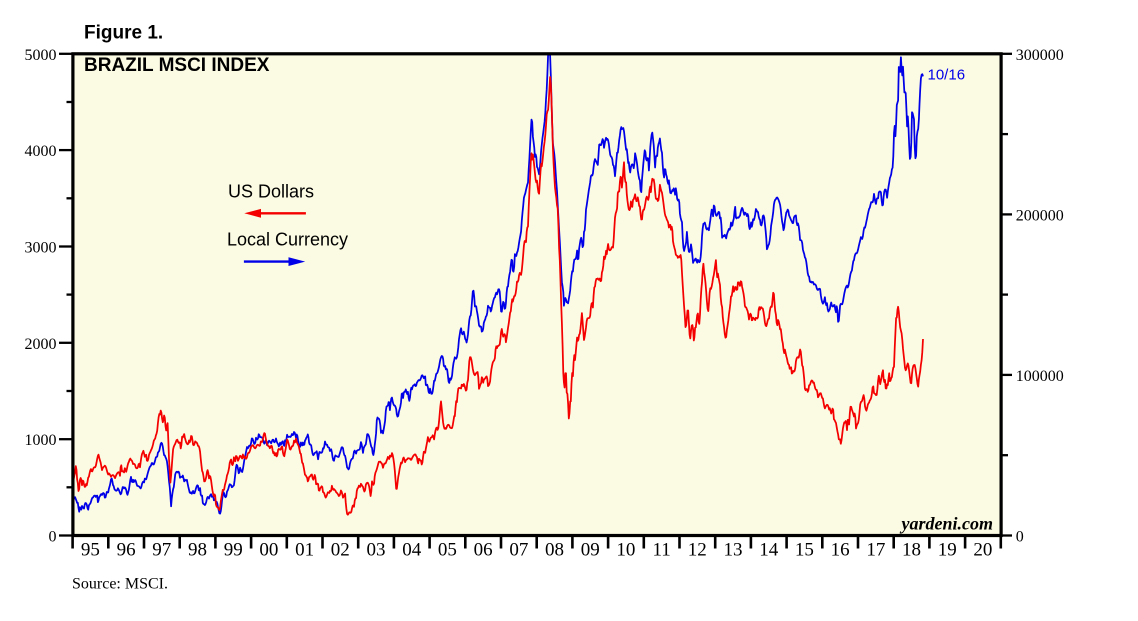 The height and width of the screenshot is (621, 1138). Describe the element at coordinates (733, 550) in the screenshot. I see `svg-text: 13` at that location.